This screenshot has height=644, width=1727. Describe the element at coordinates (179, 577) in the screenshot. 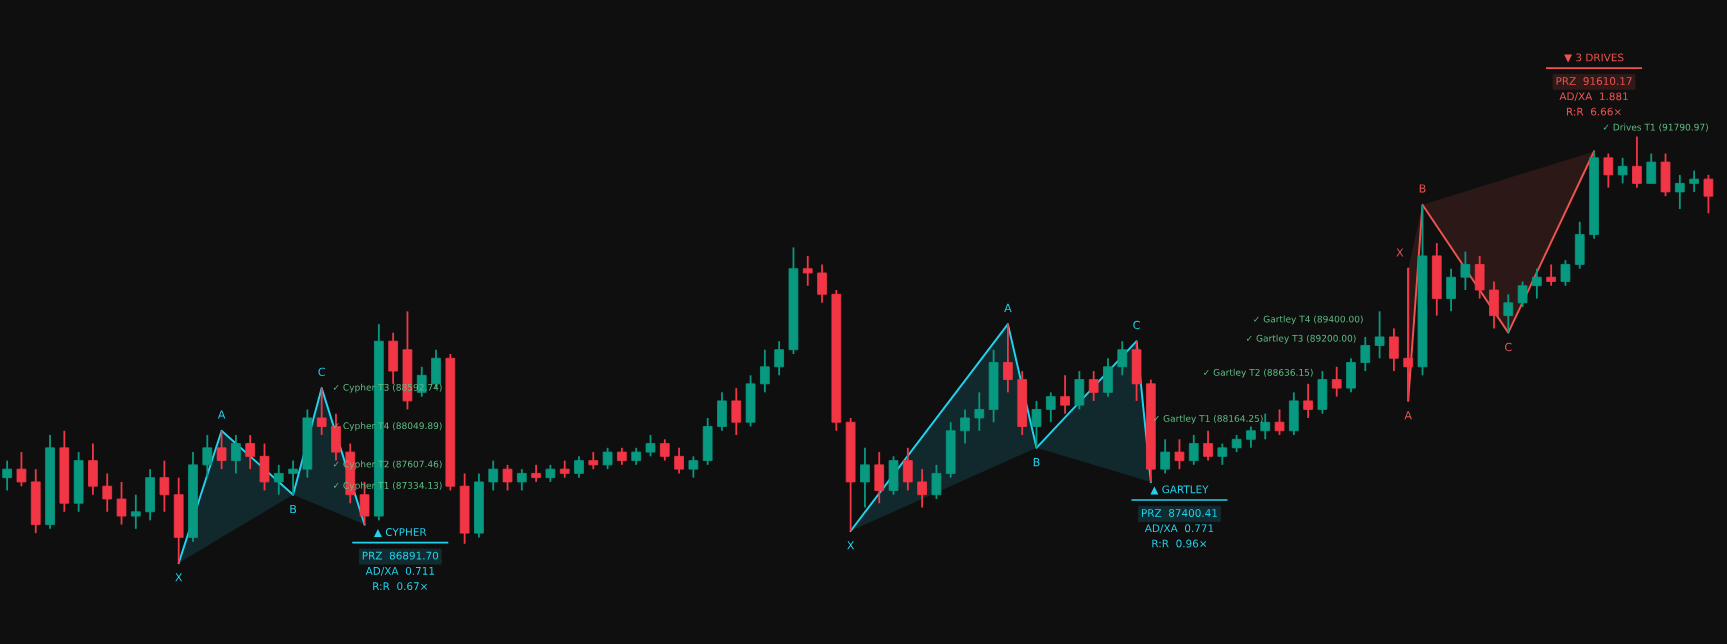

I see `text: X` at that location.